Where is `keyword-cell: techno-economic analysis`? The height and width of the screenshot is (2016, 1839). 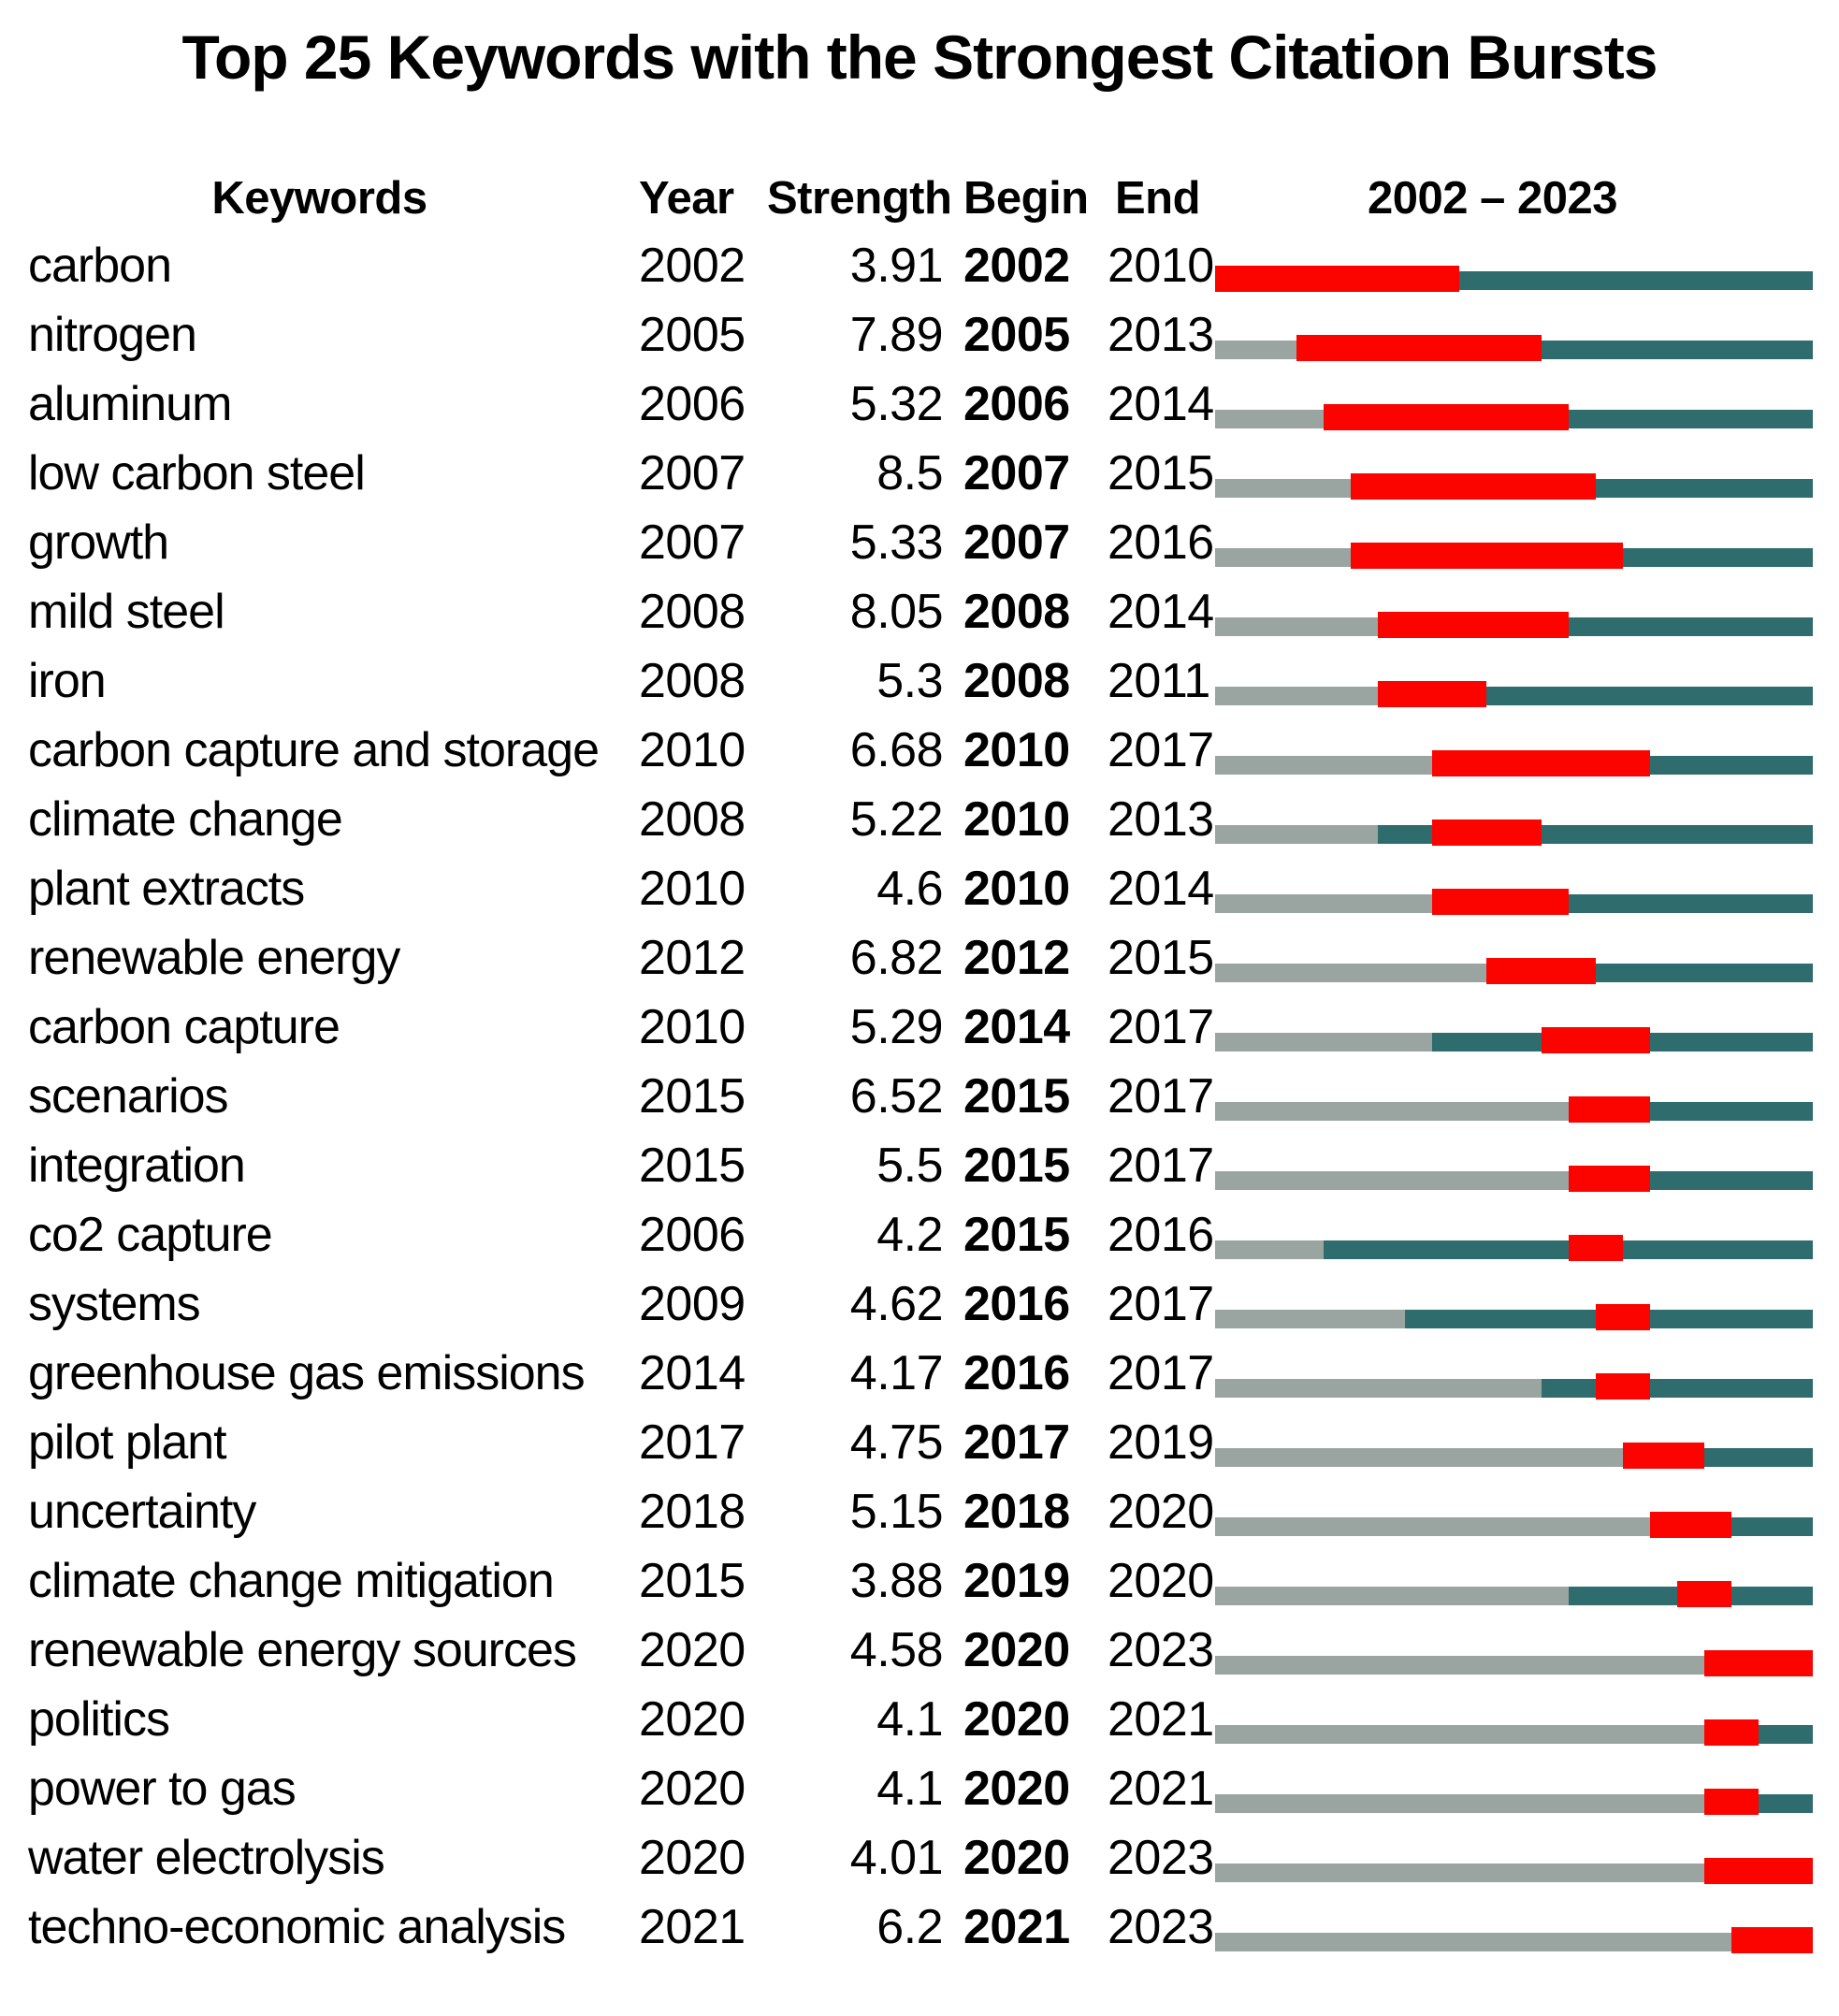 keyword-cell: techno-economic analysis is located at coordinates (297, 1927).